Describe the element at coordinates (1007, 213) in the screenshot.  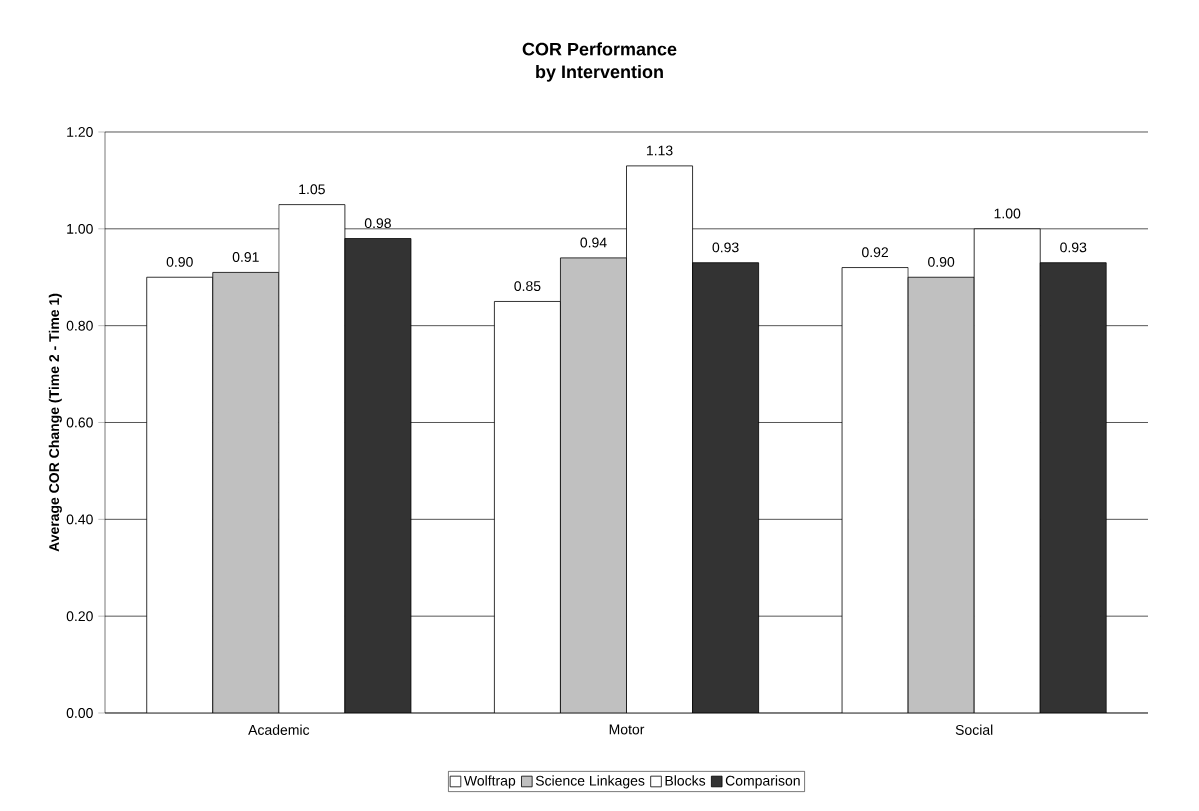
I see `data-label: 1.00` at that location.